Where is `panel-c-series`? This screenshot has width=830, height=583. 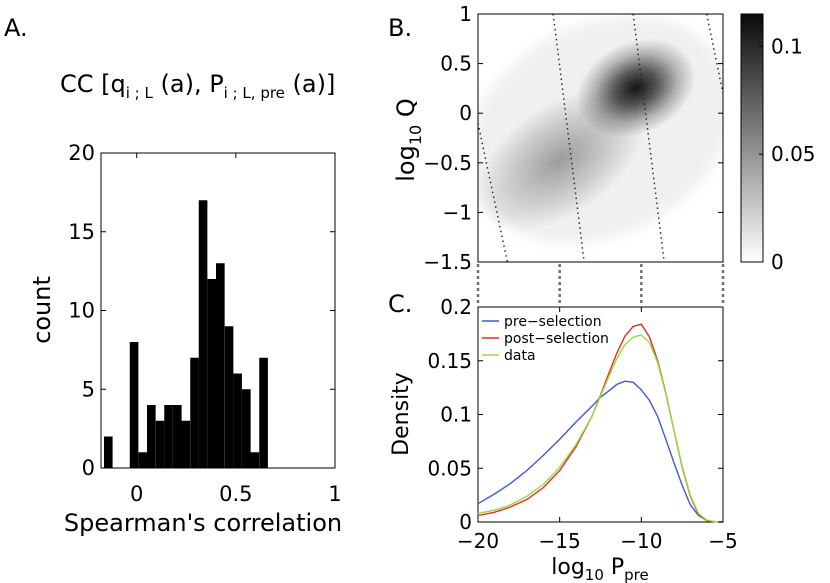
panel-c-series is located at coordinates (600, 423).